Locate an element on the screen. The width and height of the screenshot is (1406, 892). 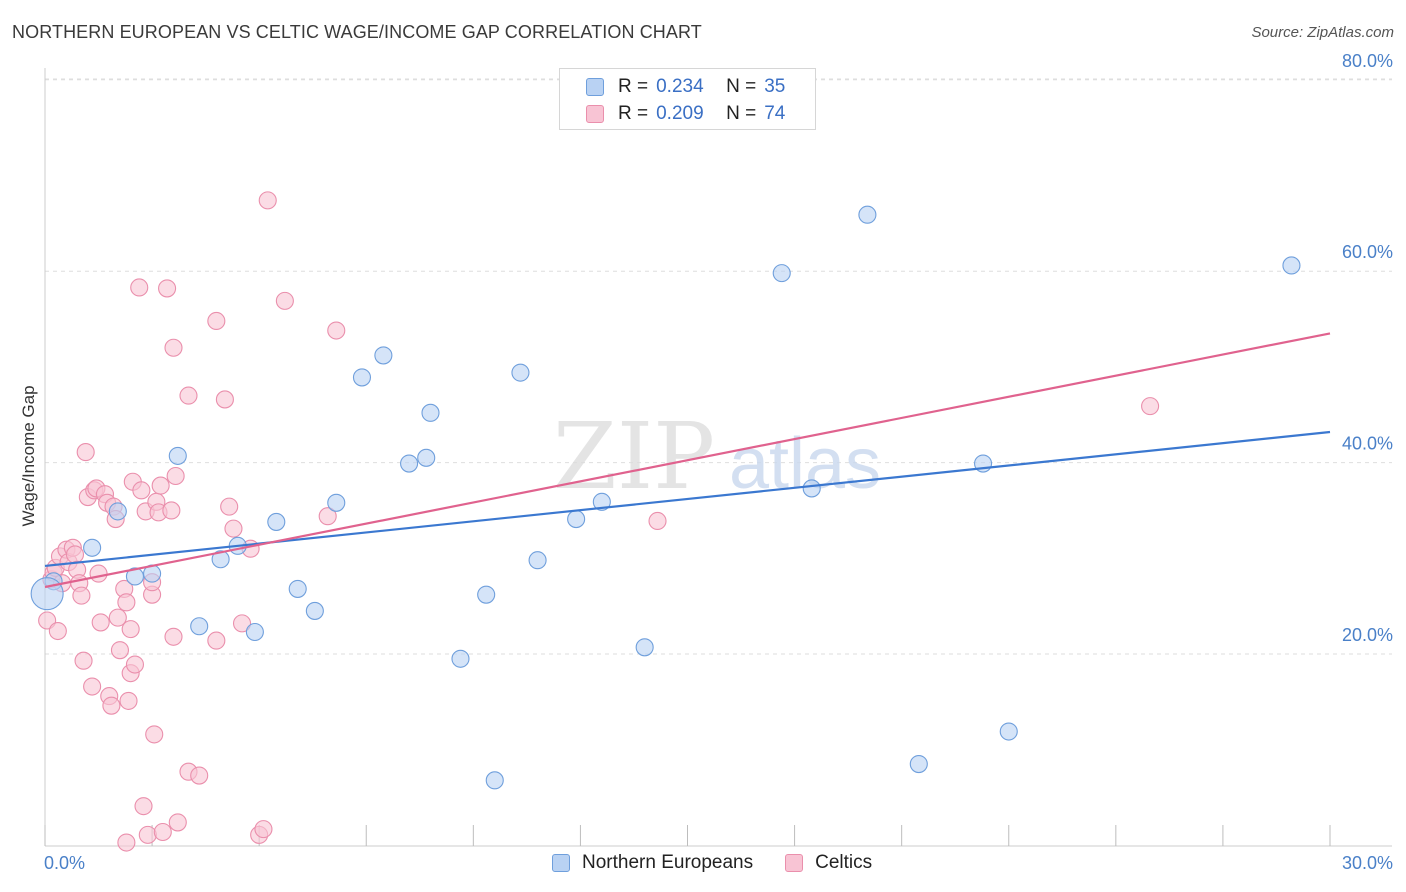
y-tick-label: 60.0% is located at coordinates (1367, 252).